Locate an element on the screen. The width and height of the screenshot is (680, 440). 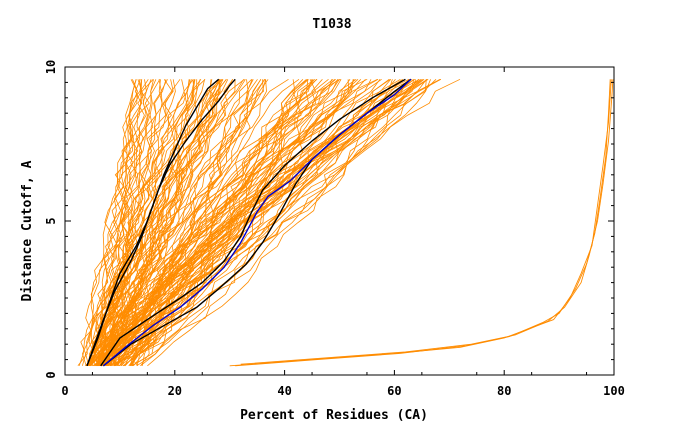
y-tick-label: 5 is located at coordinates (51, 220).